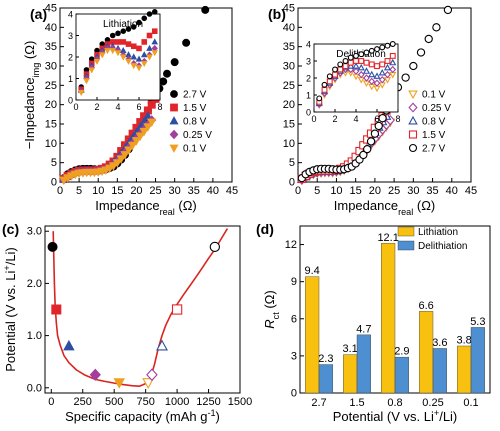 Image resolution: width=500 pixels, height=431 pixels. I want to click on bar-value-label: 5.3, so click(477, 322).